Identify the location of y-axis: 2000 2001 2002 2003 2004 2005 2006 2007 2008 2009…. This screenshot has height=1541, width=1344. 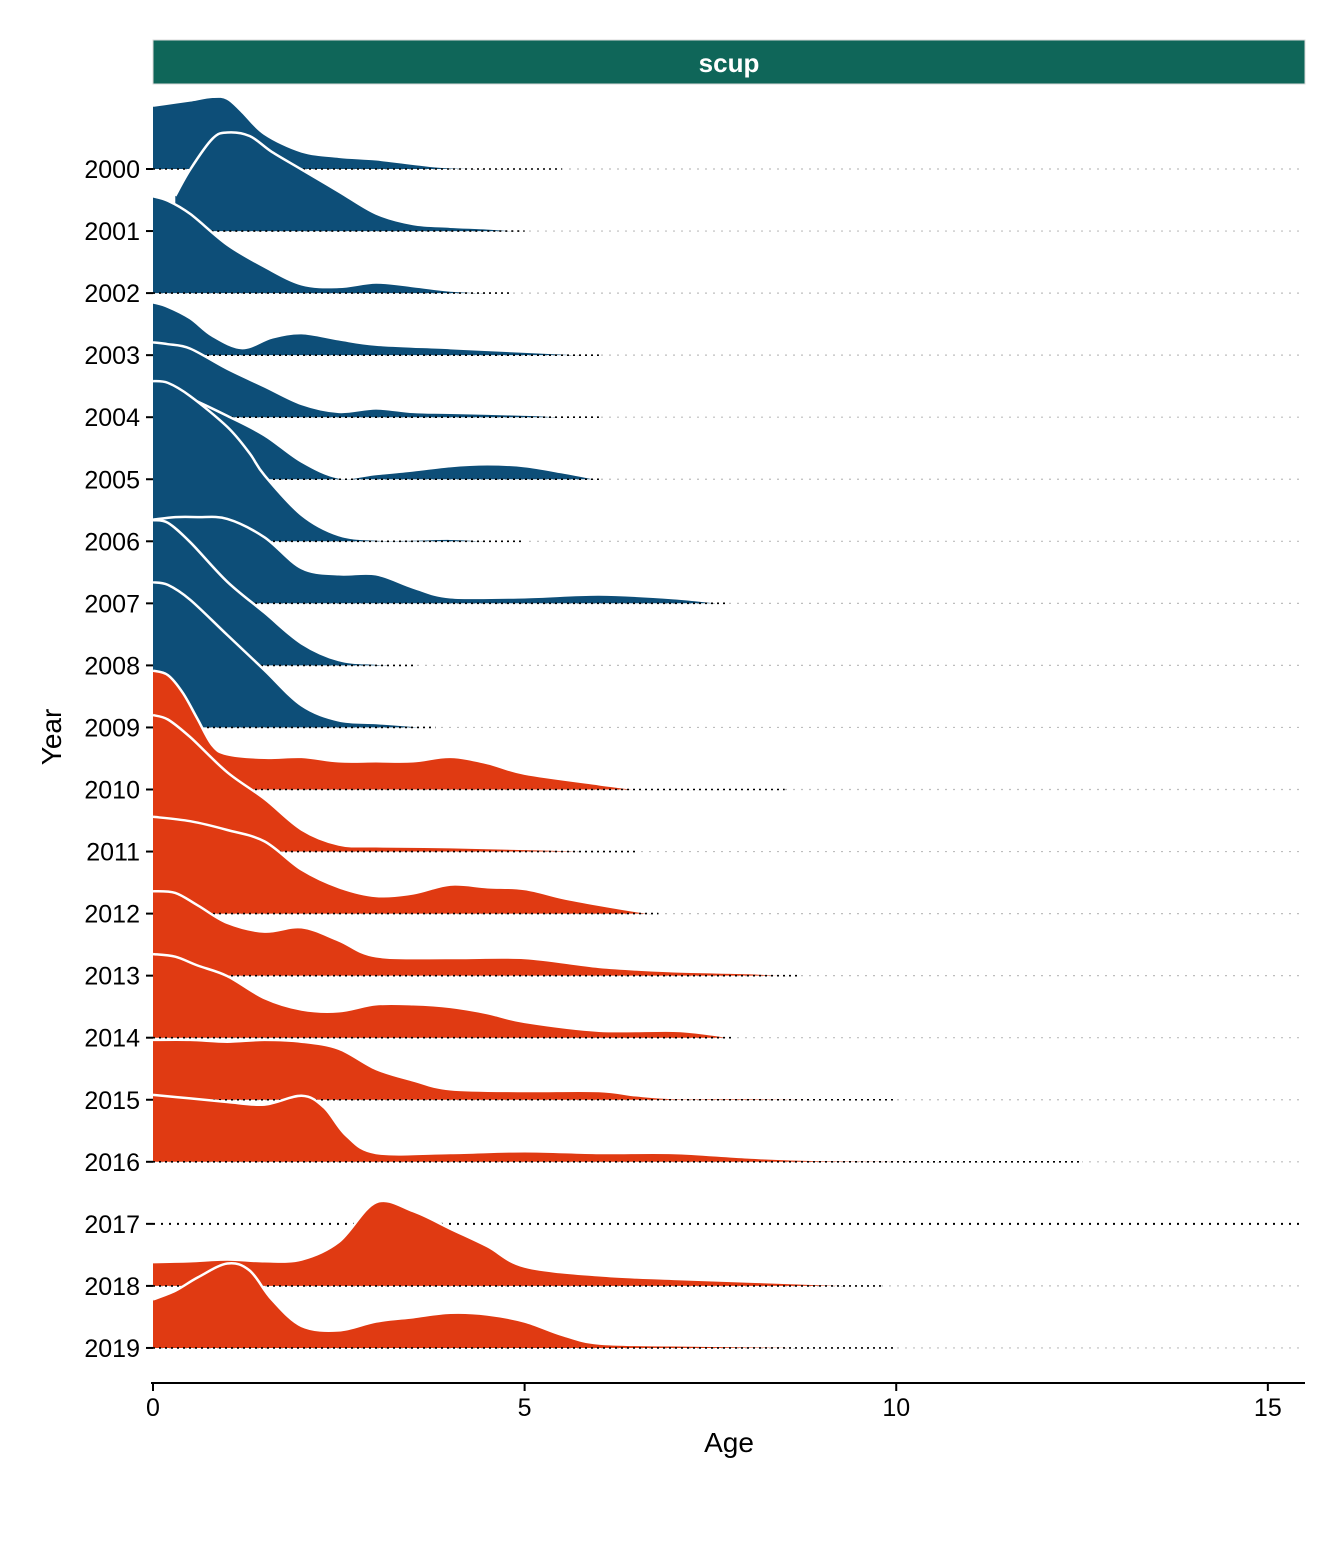
(118, 759).